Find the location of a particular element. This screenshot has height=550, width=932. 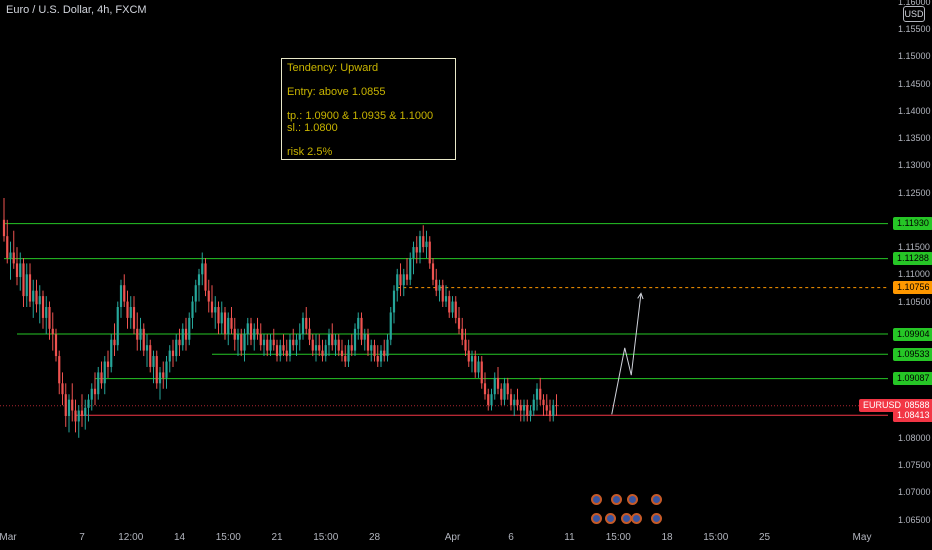

x-tick-label: May is located at coordinates (862, 537).